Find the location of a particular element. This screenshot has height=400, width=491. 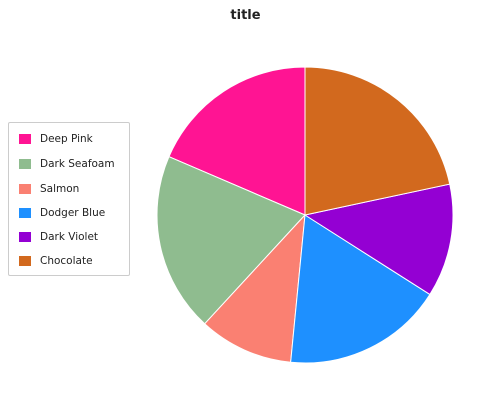

pie-slice-salmon is located at coordinates (254, 288).